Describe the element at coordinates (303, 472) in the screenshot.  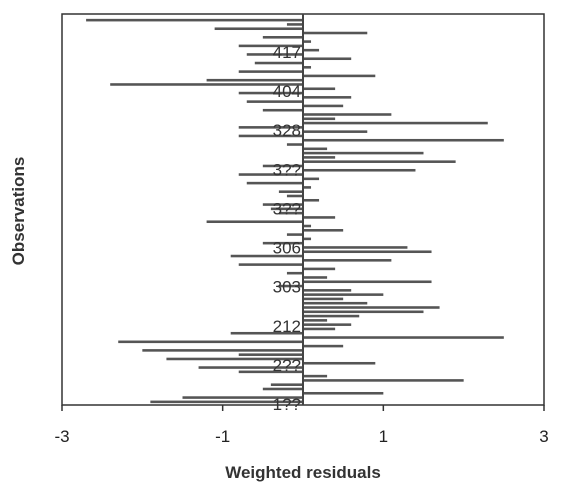
I see `x-axis-title: Weighted residuals` at that location.